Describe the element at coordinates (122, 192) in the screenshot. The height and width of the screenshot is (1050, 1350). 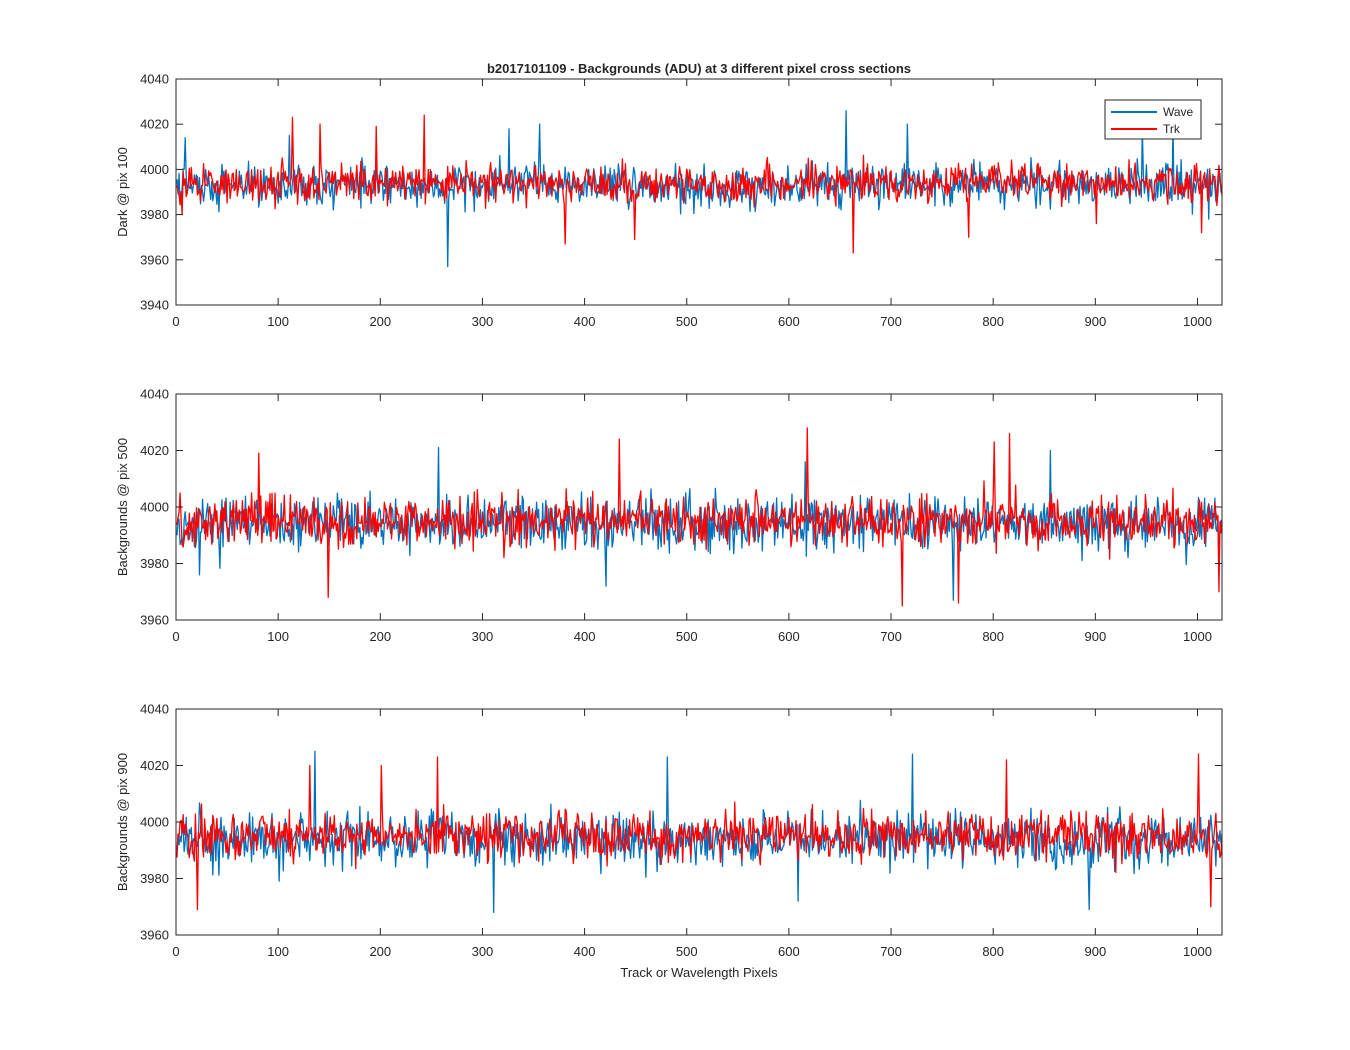
I see `y-axis-label: Dark @ pix 100` at that location.